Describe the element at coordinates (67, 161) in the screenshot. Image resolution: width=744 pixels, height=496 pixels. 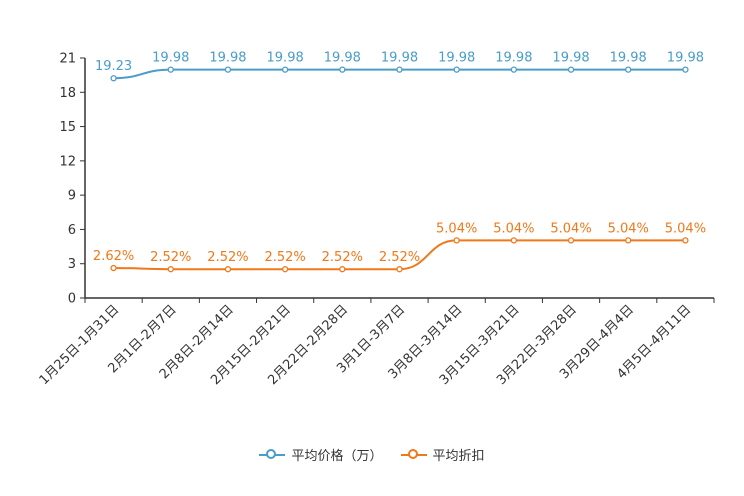
I see `y-tick-label: 12` at that location.